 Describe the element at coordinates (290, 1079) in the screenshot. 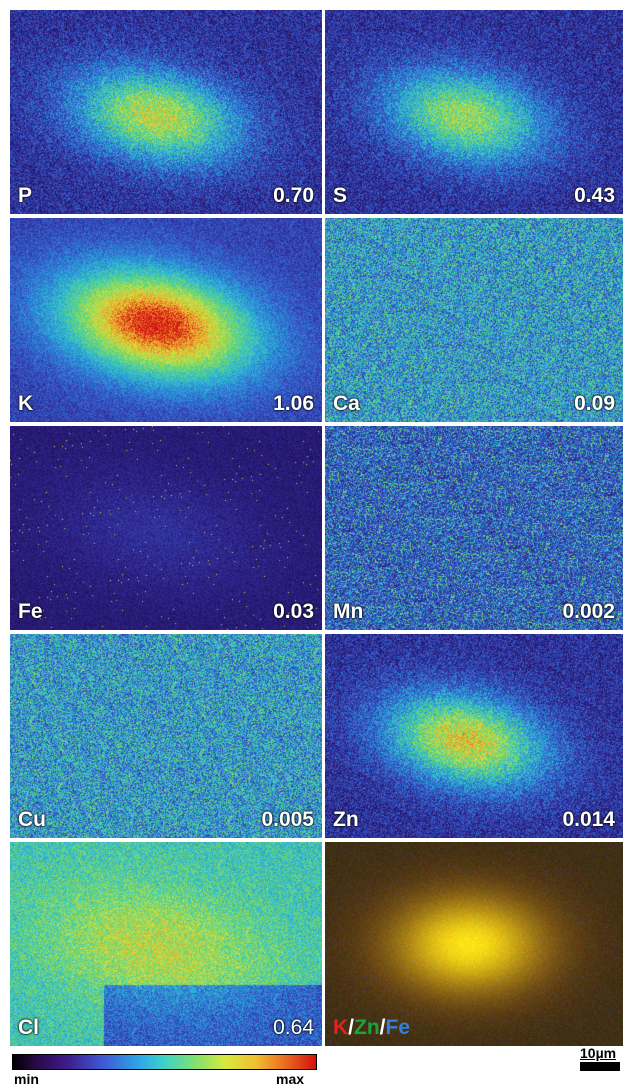

I see `colorbar-max-label: max` at that location.